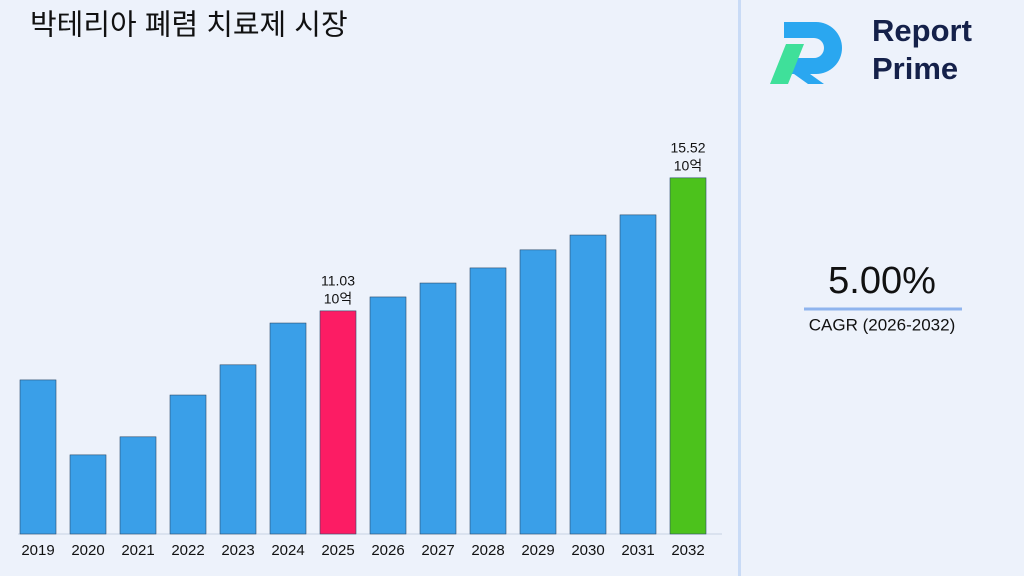 The width and height of the screenshot is (1024, 576). What do you see at coordinates (537, 550) in the screenshot?
I see `x-tick-label: 2029` at bounding box center [537, 550].